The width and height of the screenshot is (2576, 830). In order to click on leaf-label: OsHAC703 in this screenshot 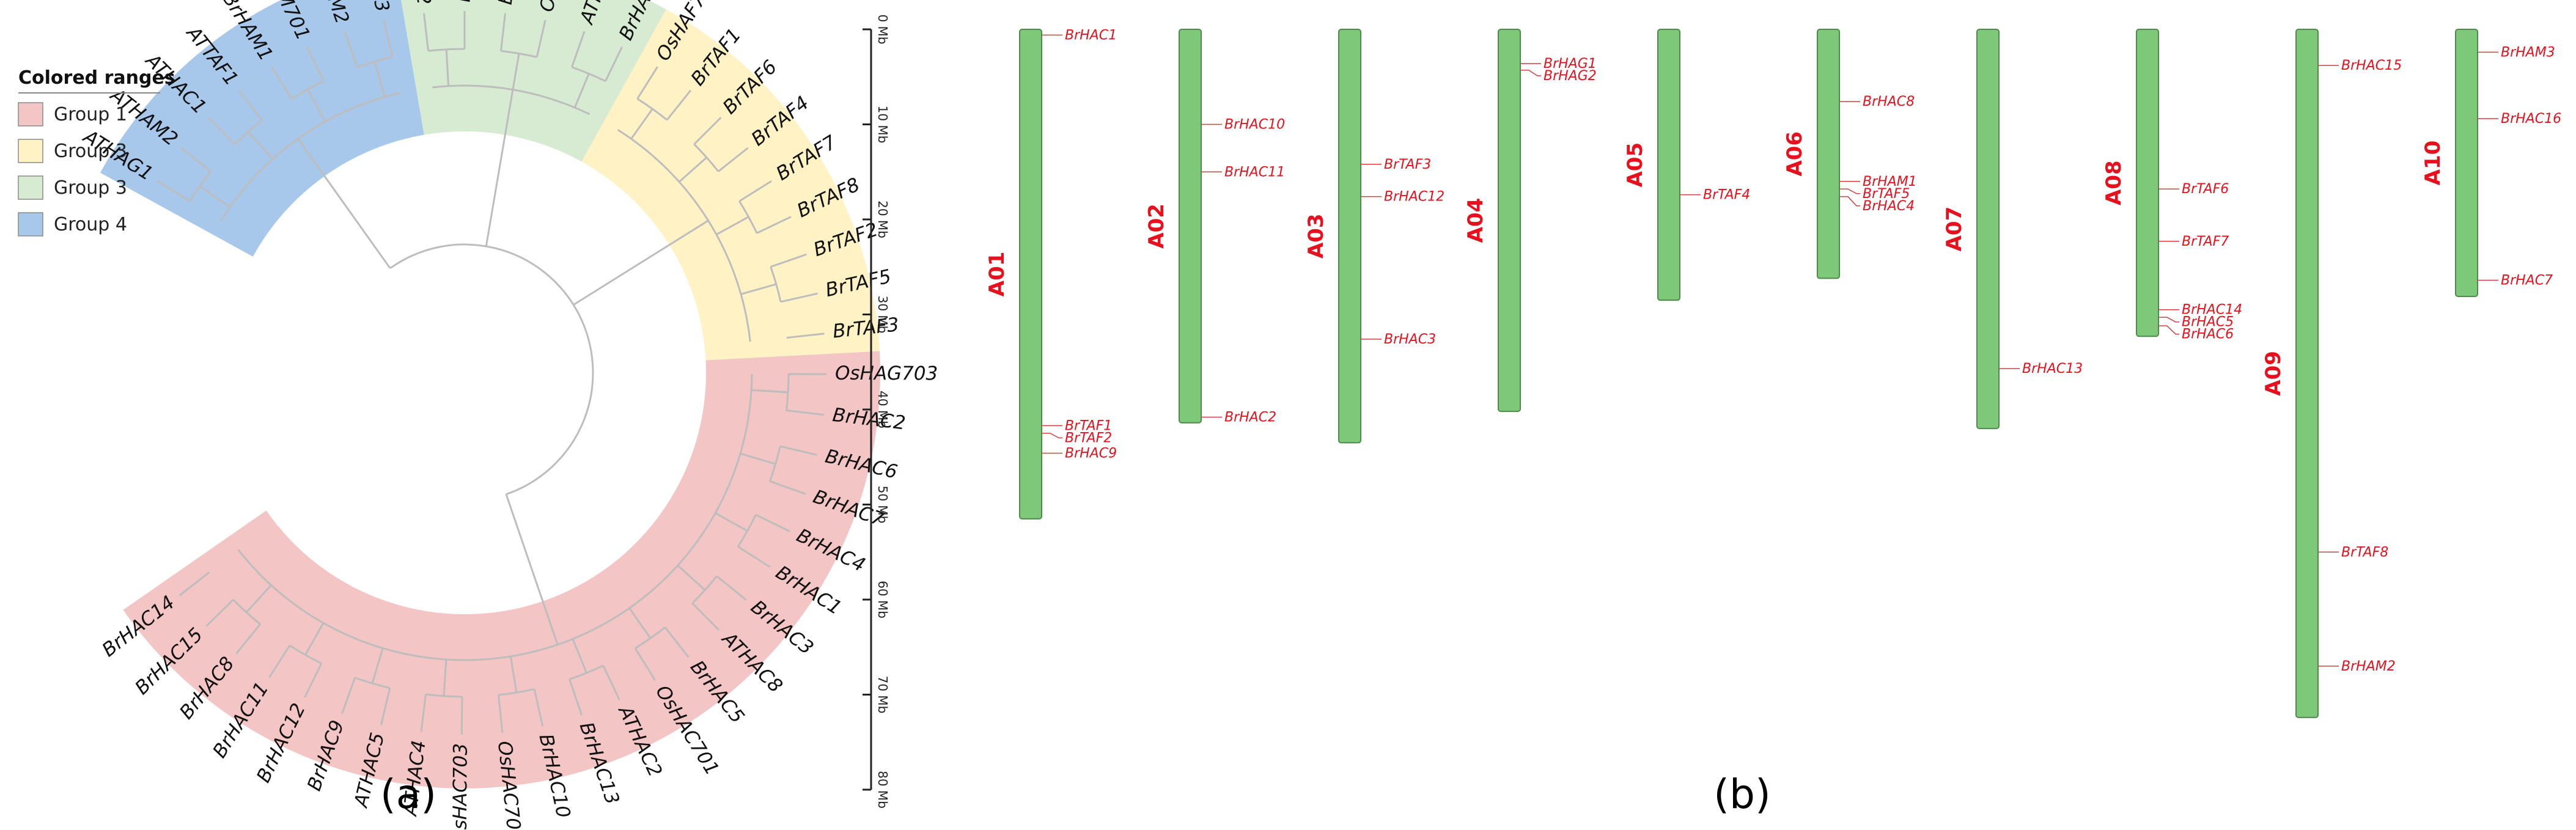, I will do `click(461, 787)`.